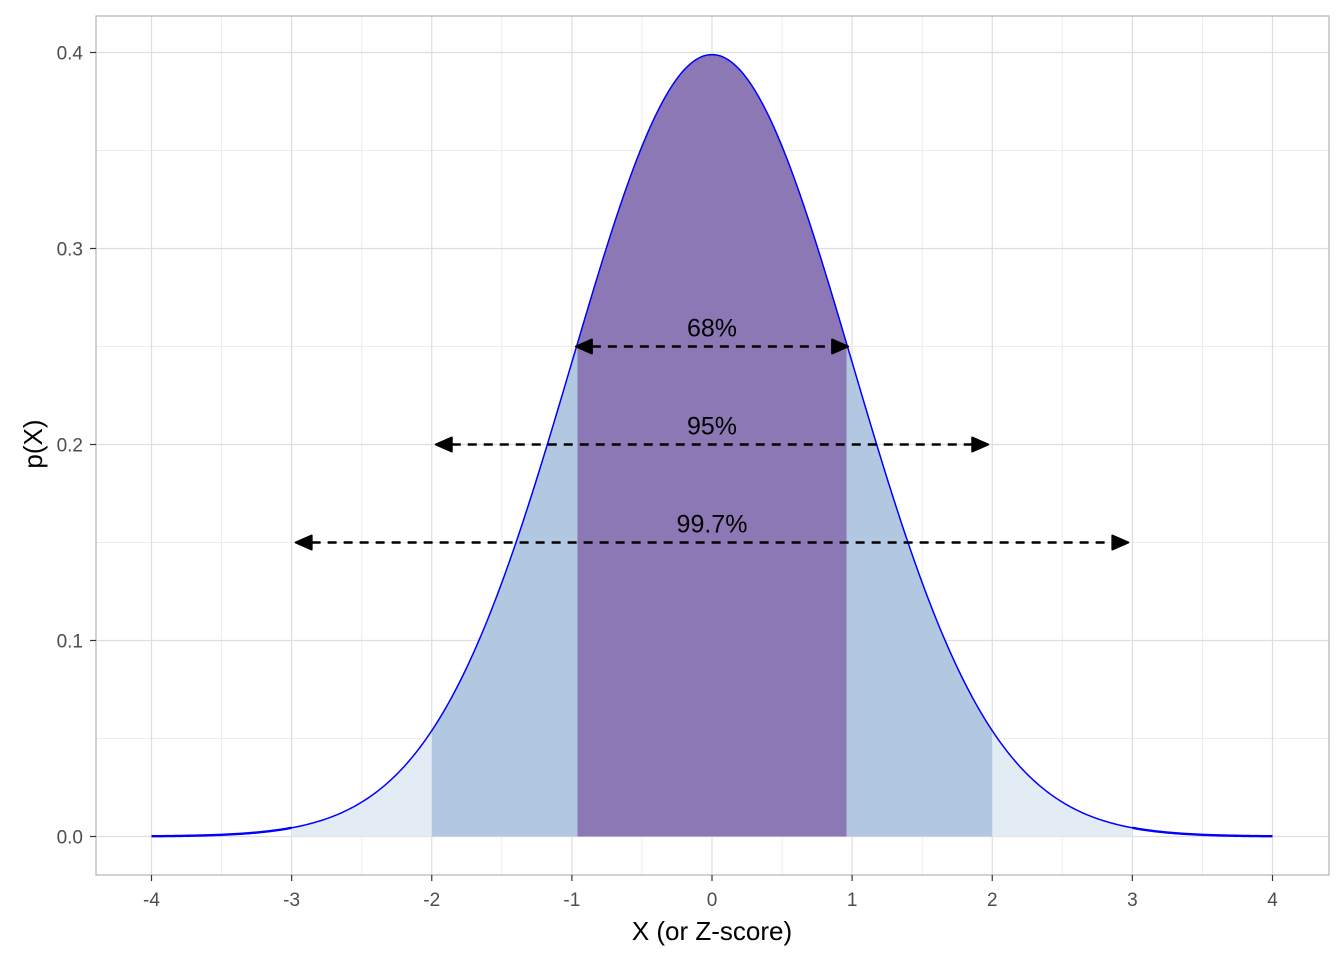  I want to click on annotation-label-2: 95%, so click(712, 427).